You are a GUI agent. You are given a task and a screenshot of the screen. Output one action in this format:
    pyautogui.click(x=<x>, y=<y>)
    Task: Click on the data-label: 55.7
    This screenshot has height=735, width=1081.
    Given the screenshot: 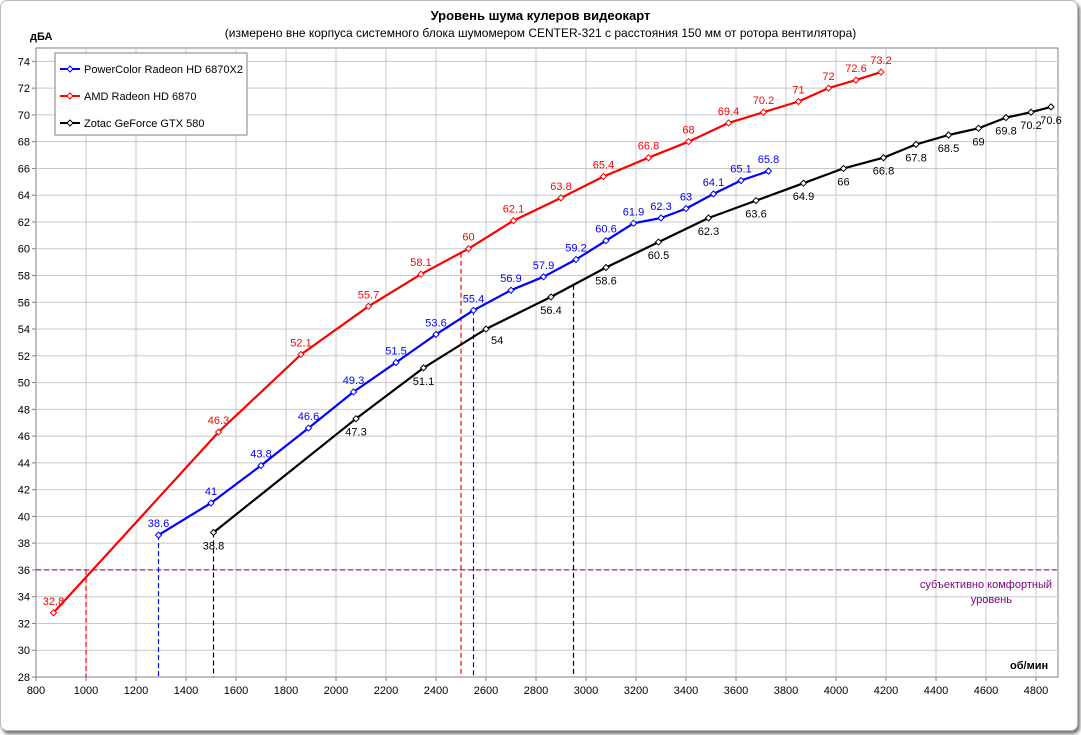 What is the action you would take?
    pyautogui.click(x=368, y=295)
    